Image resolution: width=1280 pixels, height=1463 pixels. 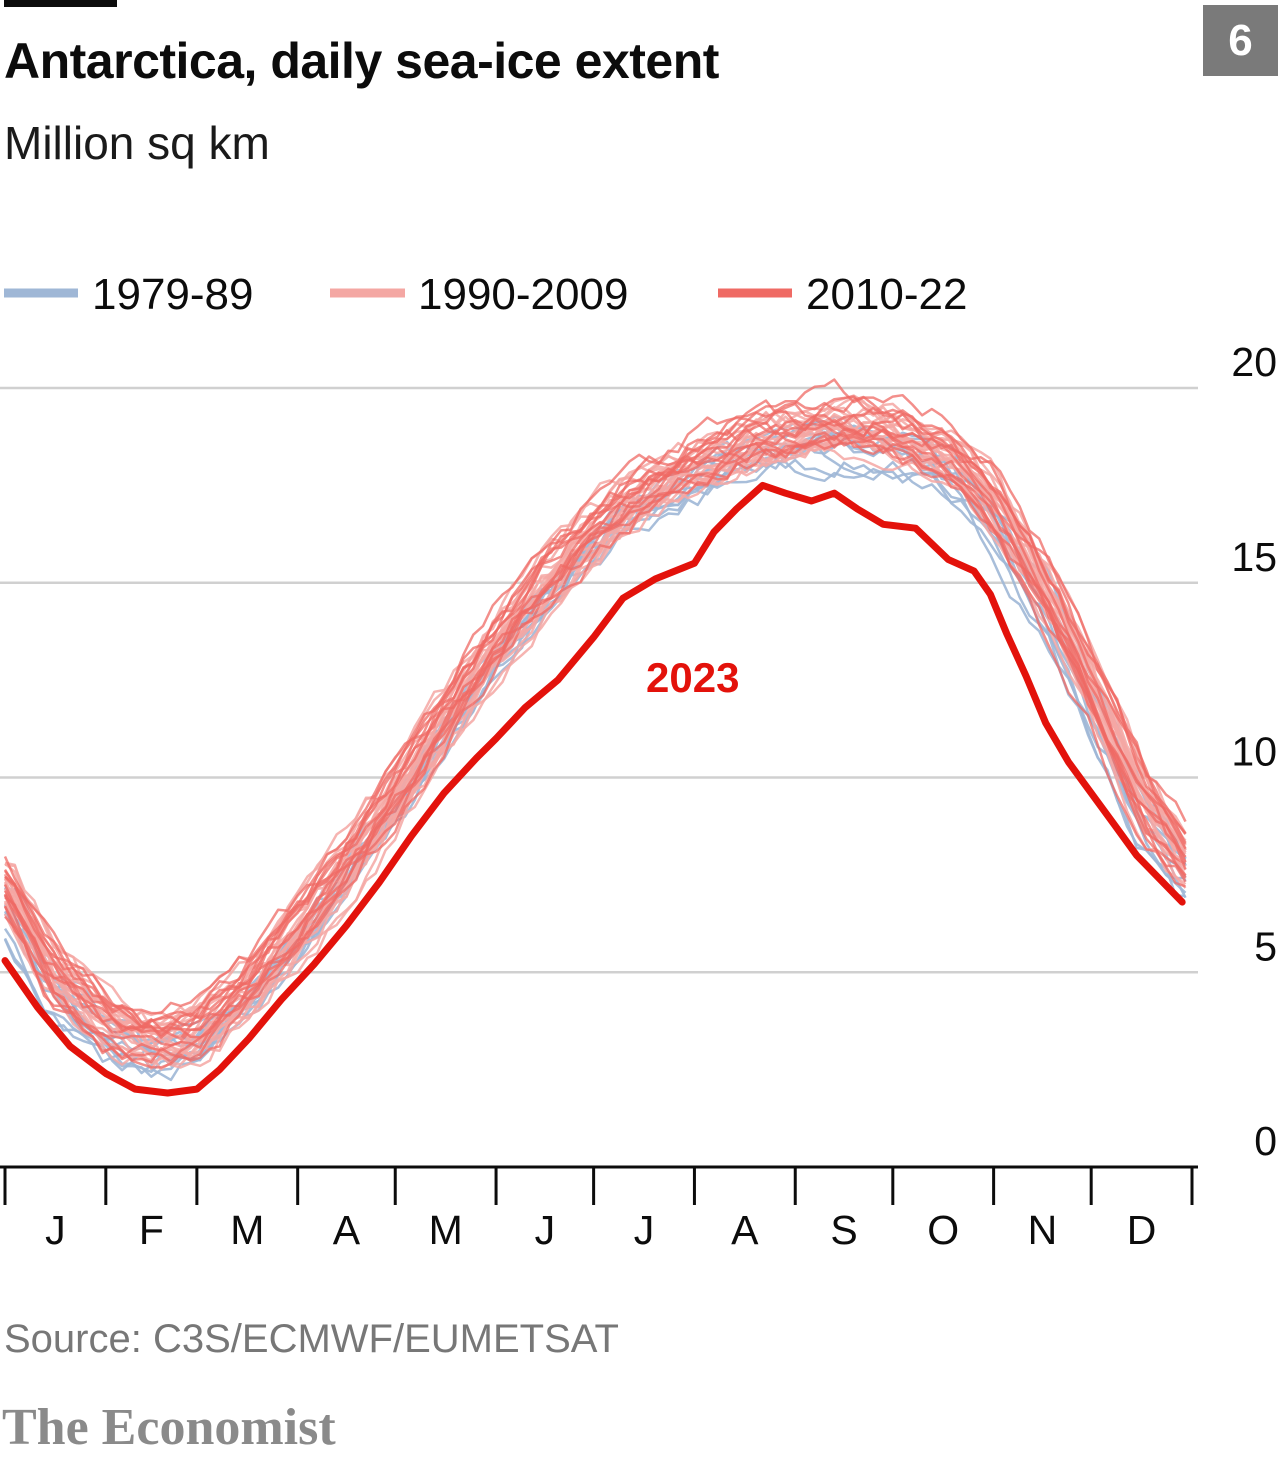 What do you see at coordinates (151, 1230) in the screenshot?
I see `x-tick-label: F` at bounding box center [151, 1230].